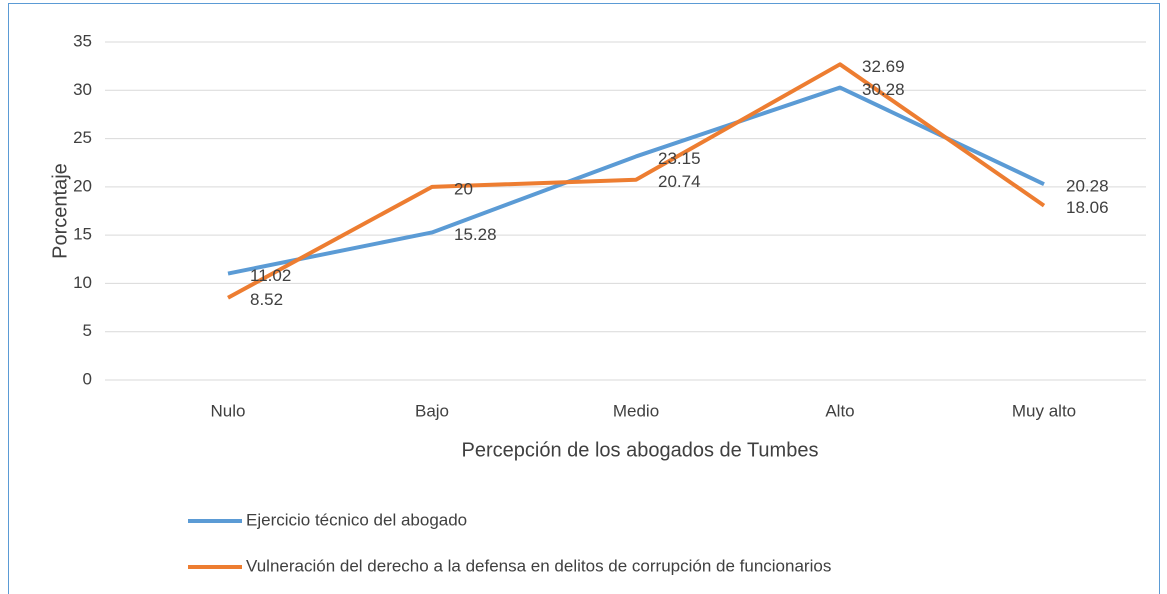 The image size is (1167, 594). Describe the element at coordinates (228, 410) in the screenshot. I see `x-tick-label: Nulo` at that location.